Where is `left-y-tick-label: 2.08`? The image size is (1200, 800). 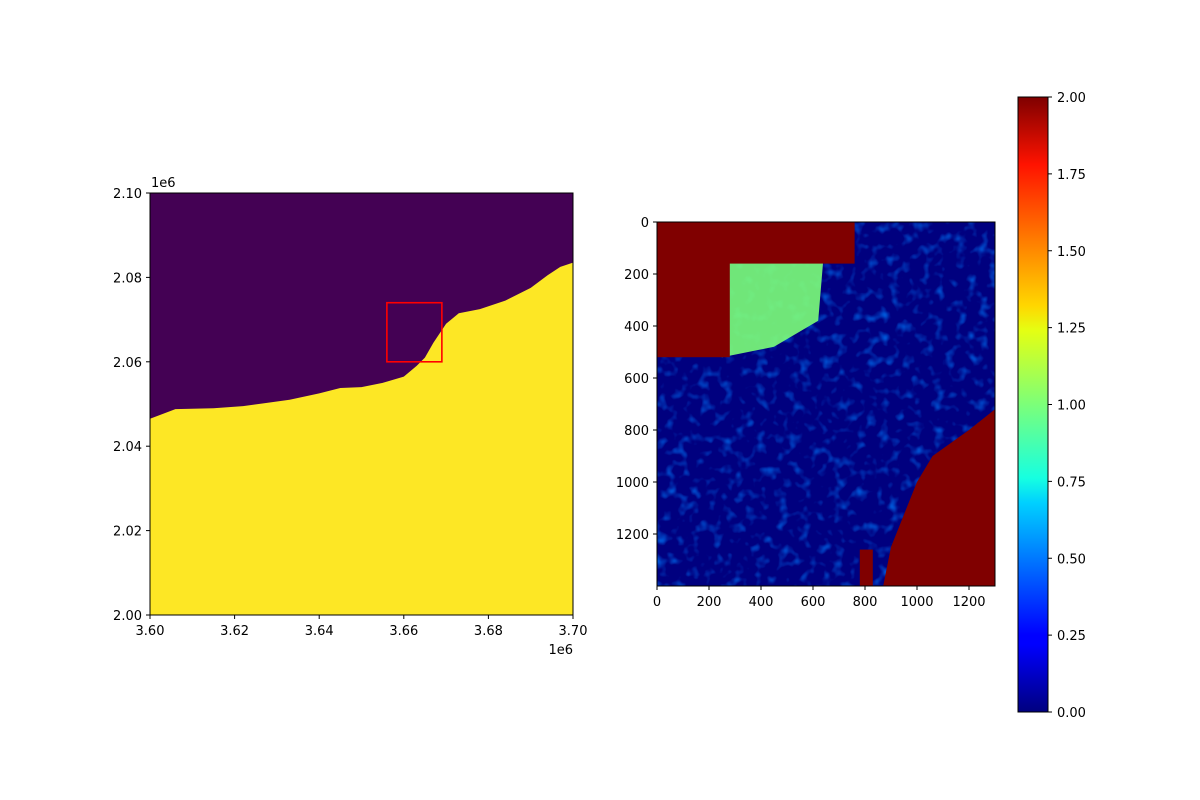
left-y-tick-label: 2.08 is located at coordinates (127, 278).